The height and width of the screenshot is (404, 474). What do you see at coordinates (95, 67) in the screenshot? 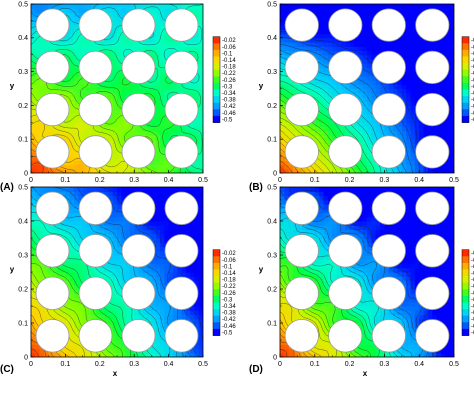
I see `hole-circle` at bounding box center [95, 67].